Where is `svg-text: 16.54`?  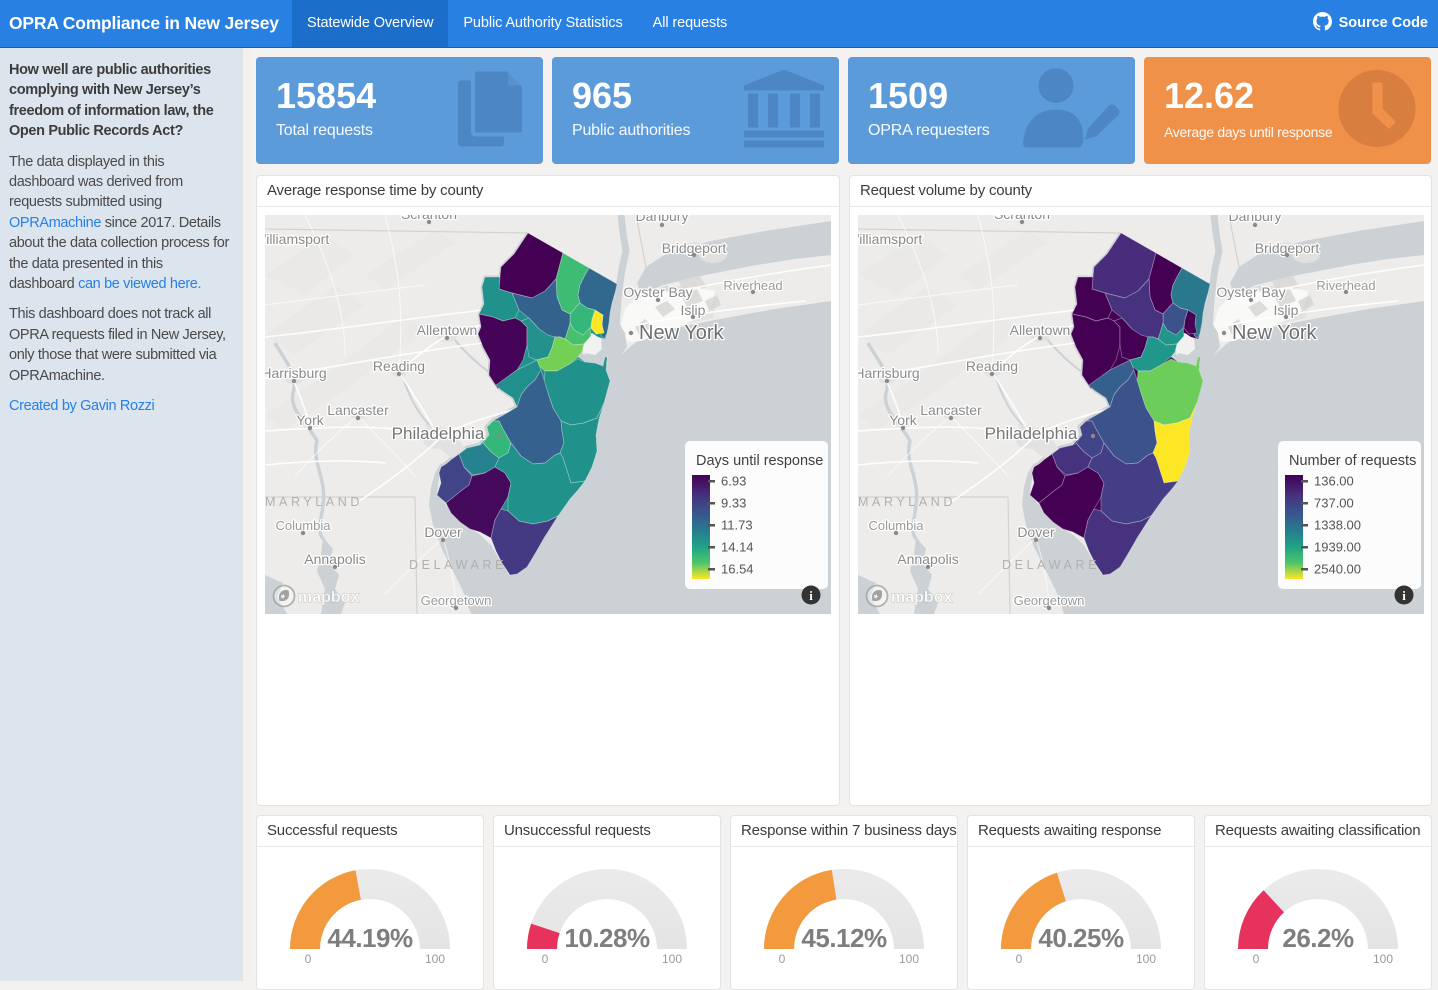
svg-text: 16.54 is located at coordinates (737, 569).